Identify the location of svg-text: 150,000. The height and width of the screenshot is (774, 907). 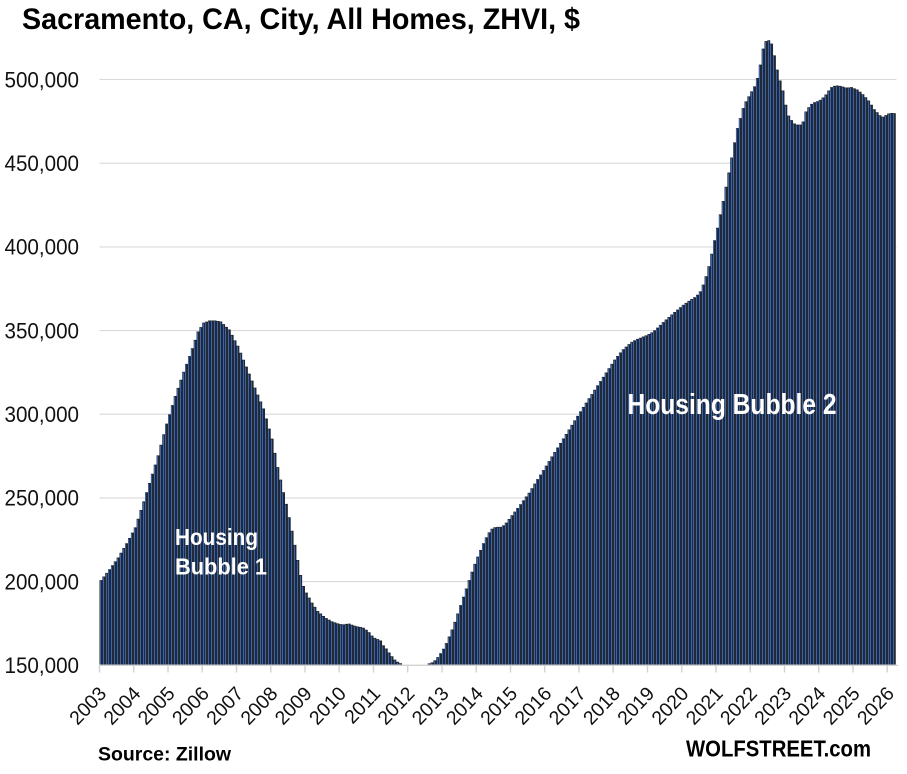
(42, 665).